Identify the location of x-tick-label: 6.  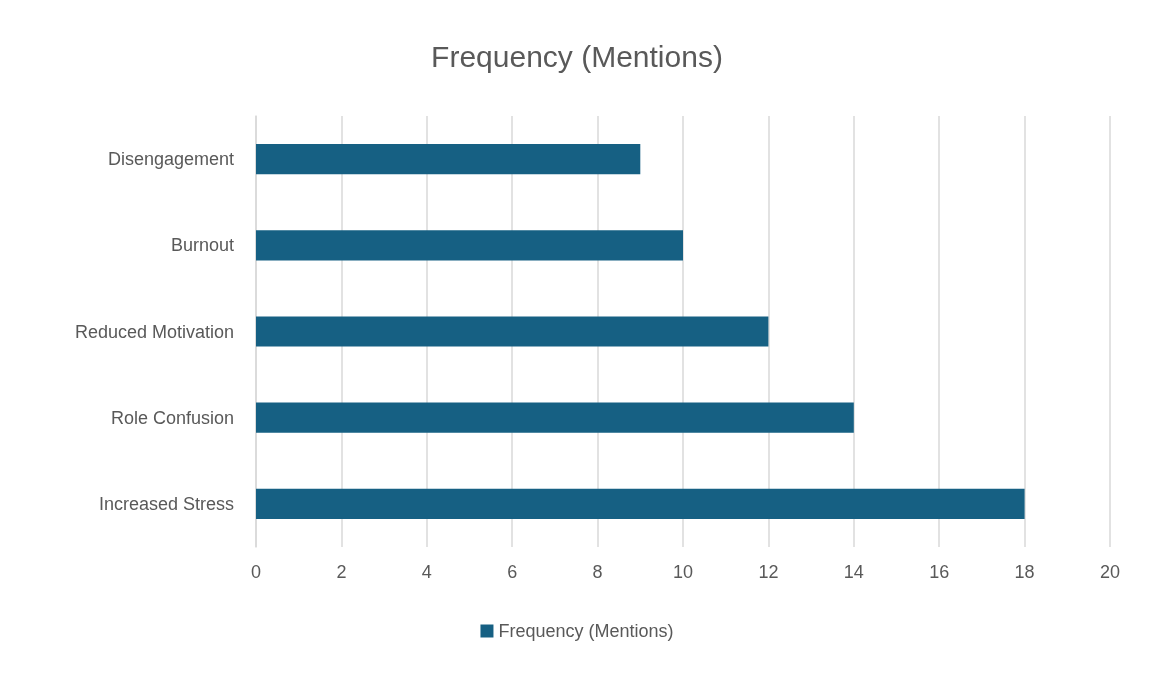
(512, 572).